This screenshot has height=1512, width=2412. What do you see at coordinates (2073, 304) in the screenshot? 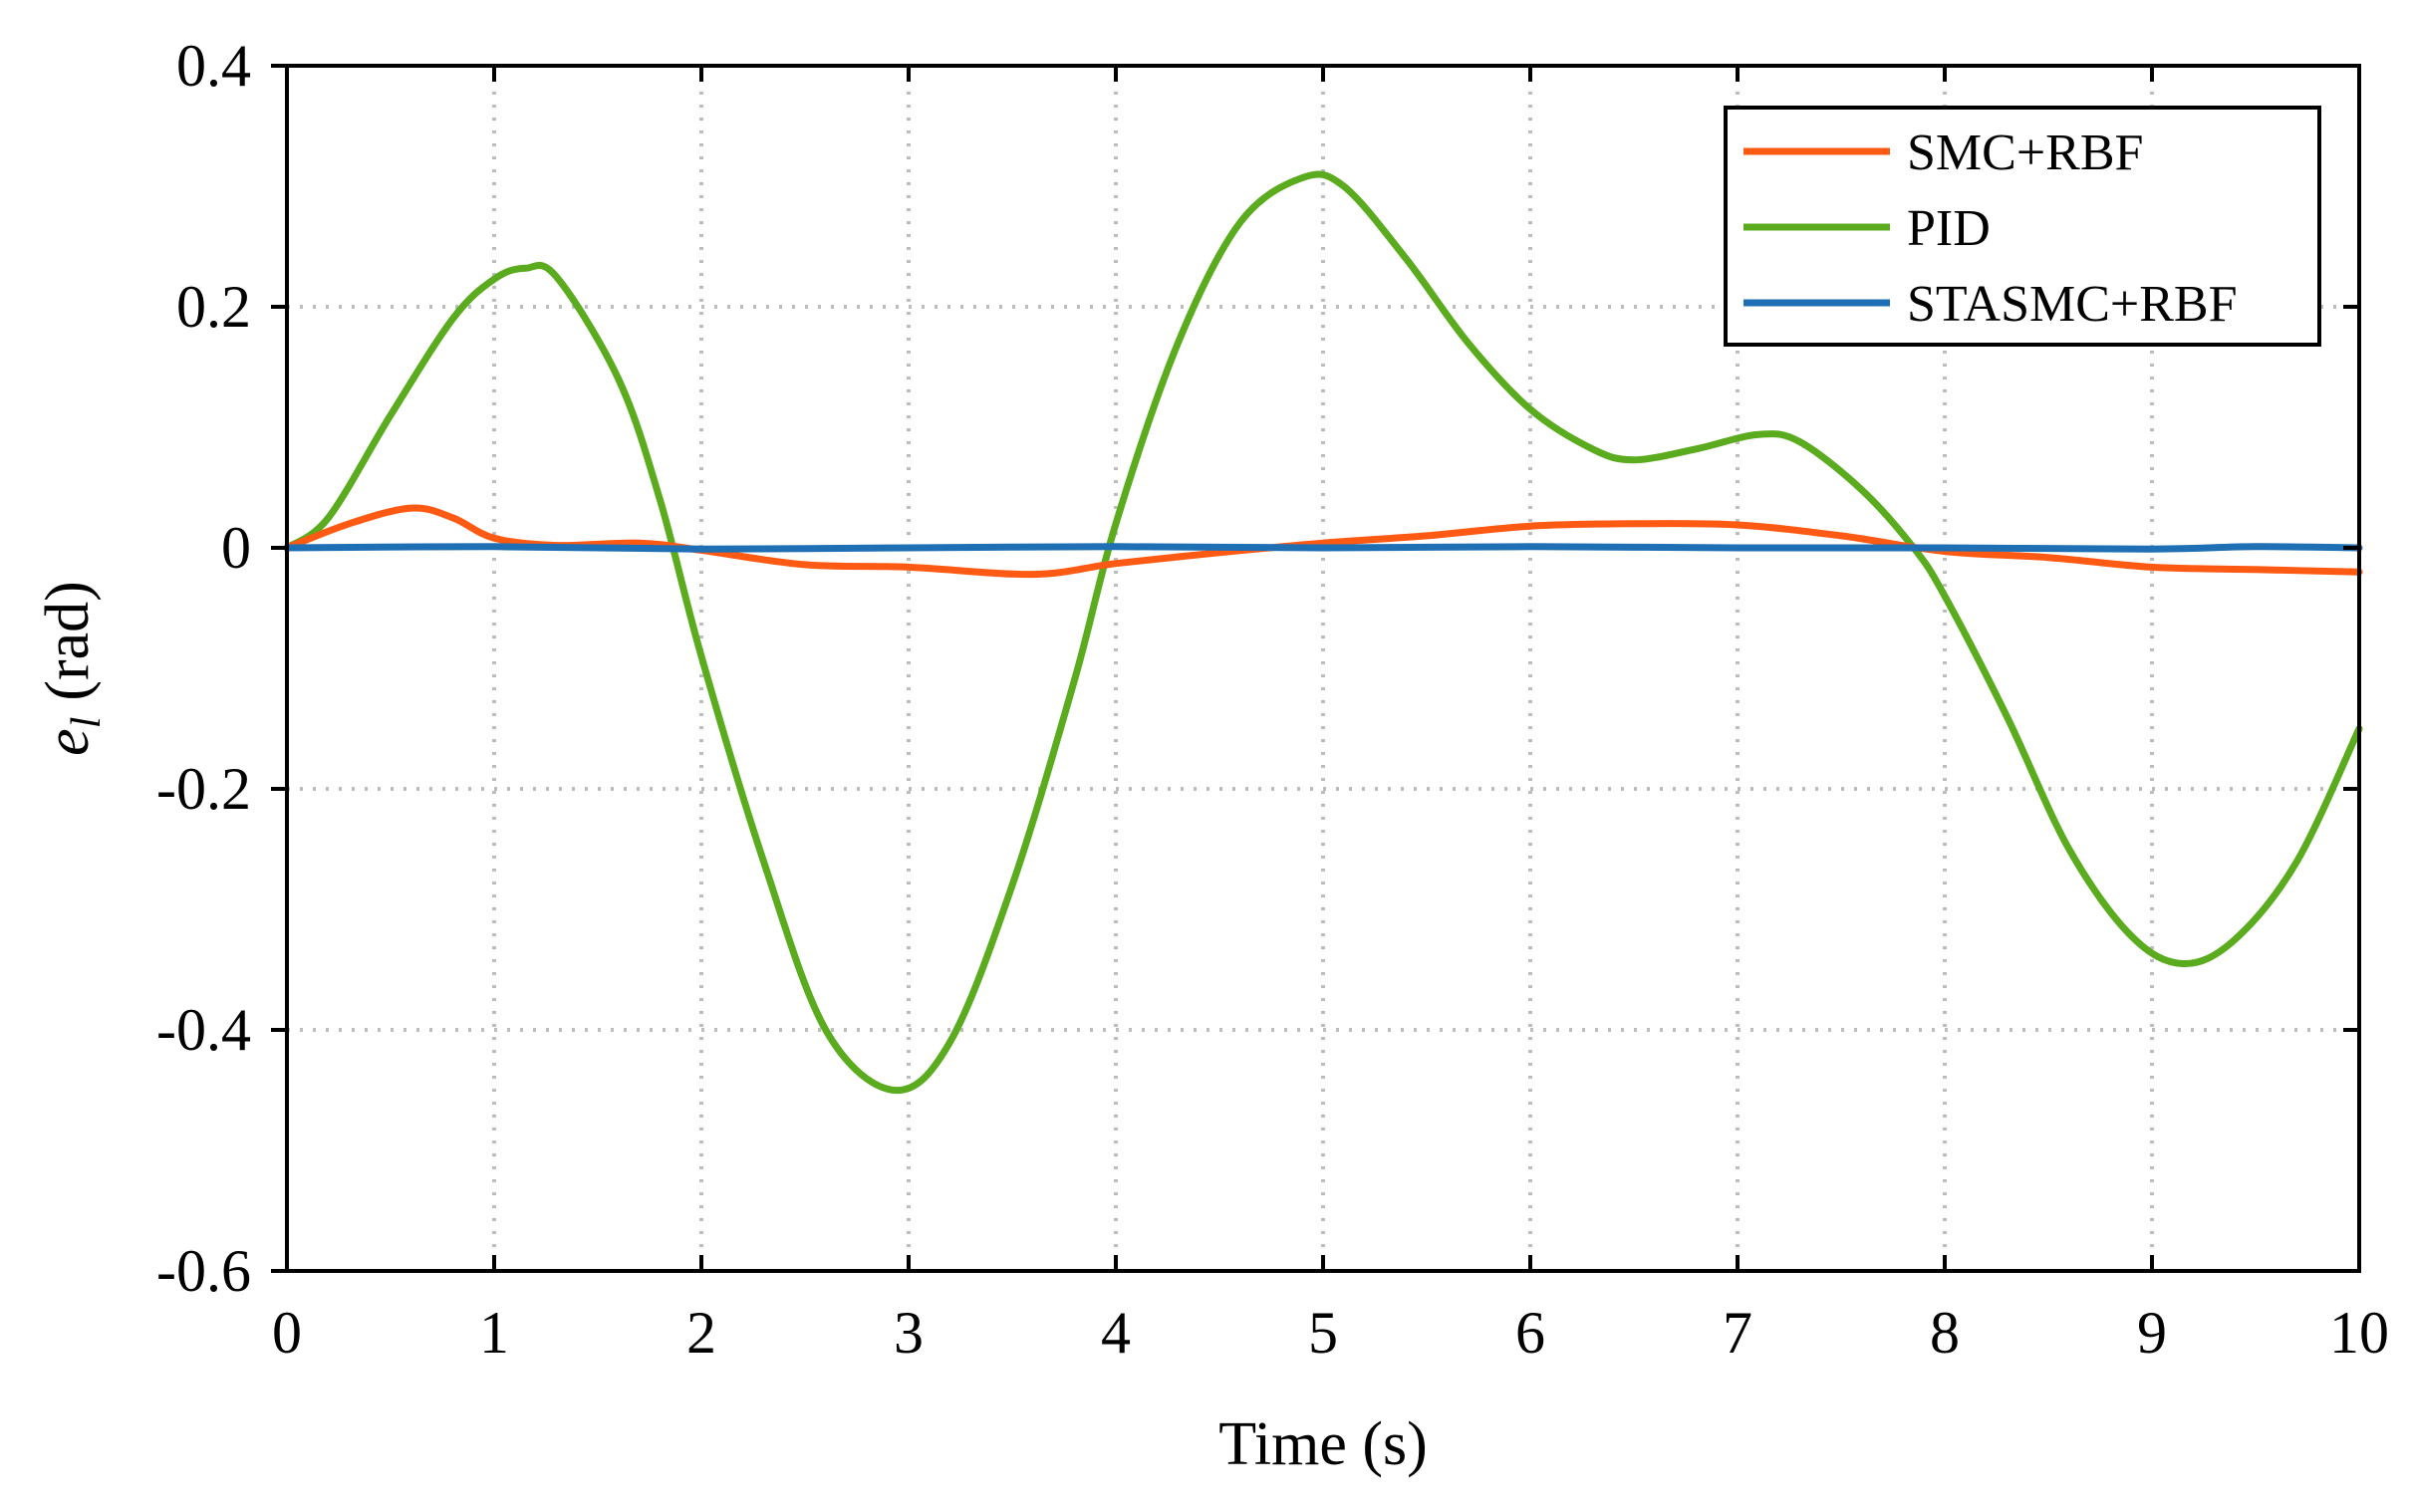
I see `legend-label-stasmc-rbf: STASMC+RBF` at bounding box center [2073, 304].